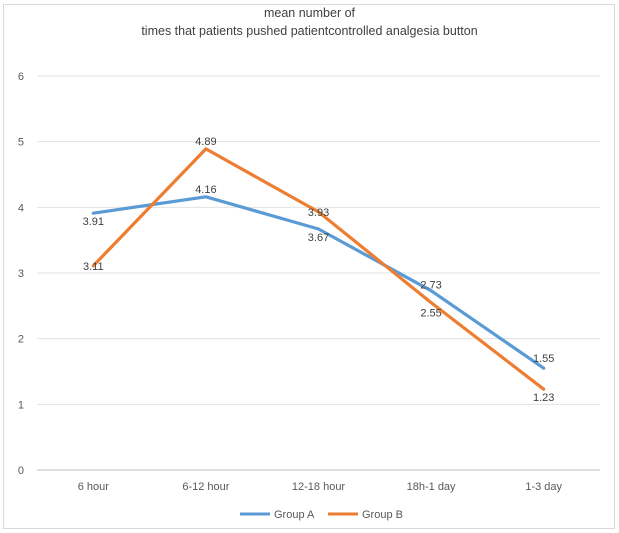 The image size is (619, 533). I want to click on data-label: 3.11, so click(93, 267).